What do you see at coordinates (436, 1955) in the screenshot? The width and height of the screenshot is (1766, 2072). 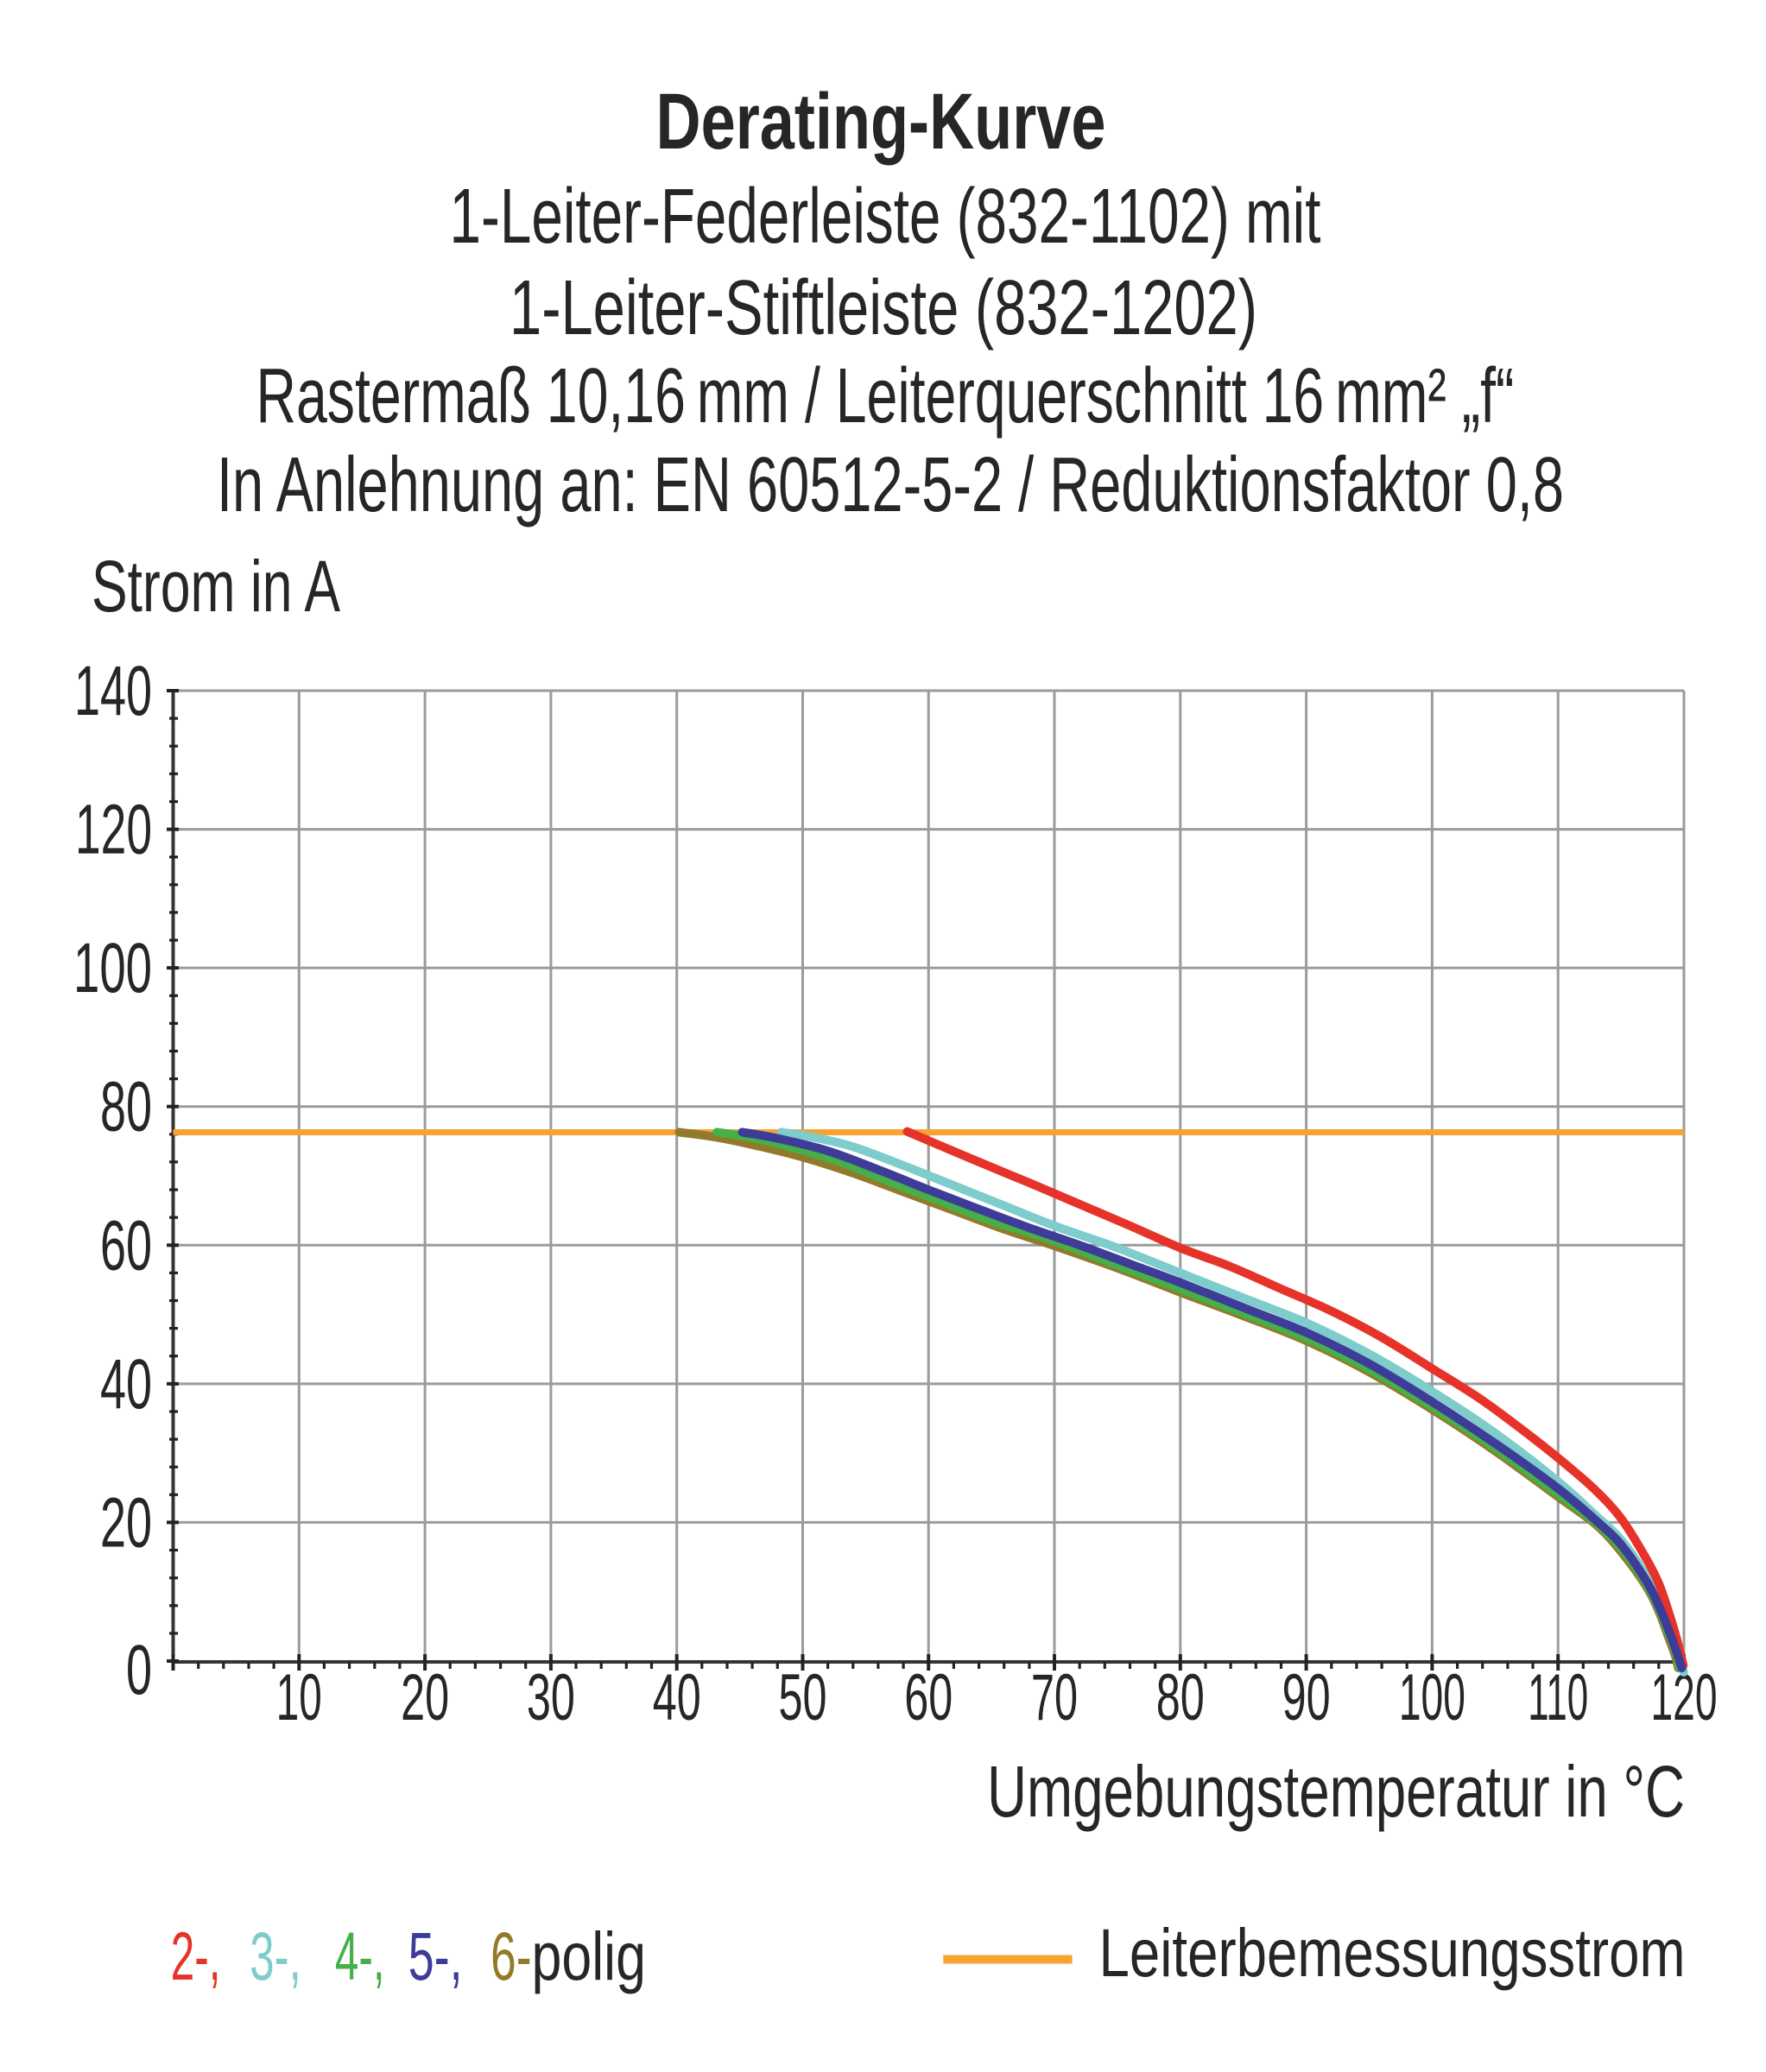 I see `svg-text: 5-,` at bounding box center [436, 1955].